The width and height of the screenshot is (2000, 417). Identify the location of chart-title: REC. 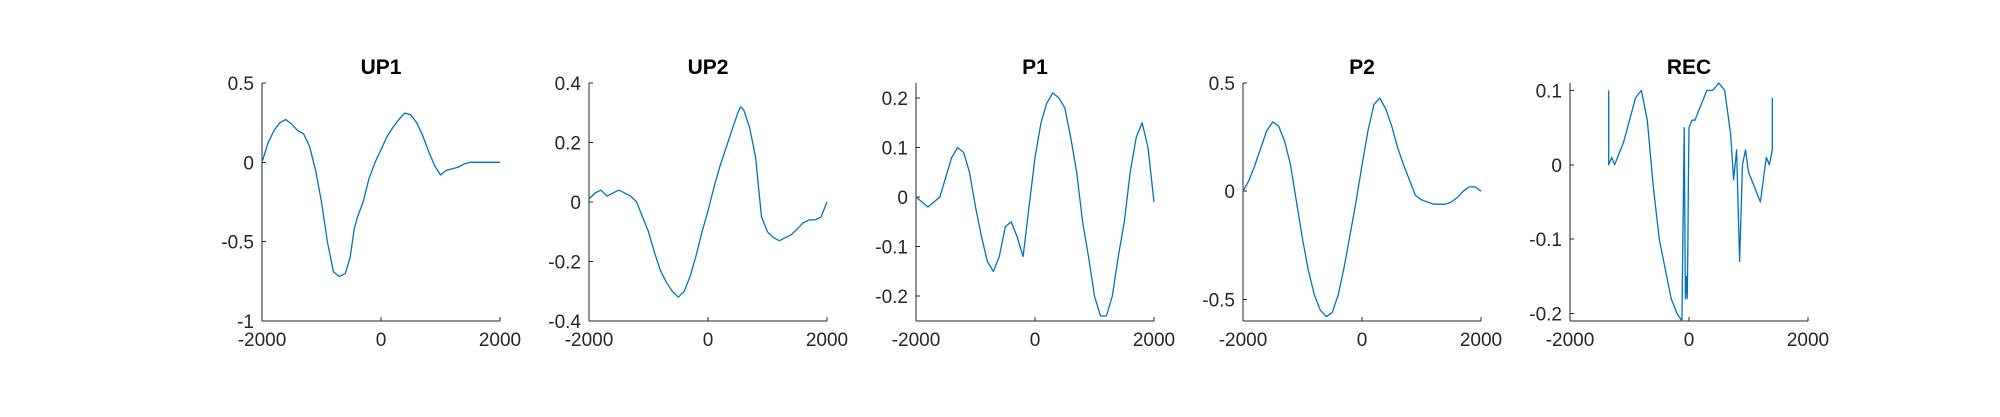
(1689, 67).